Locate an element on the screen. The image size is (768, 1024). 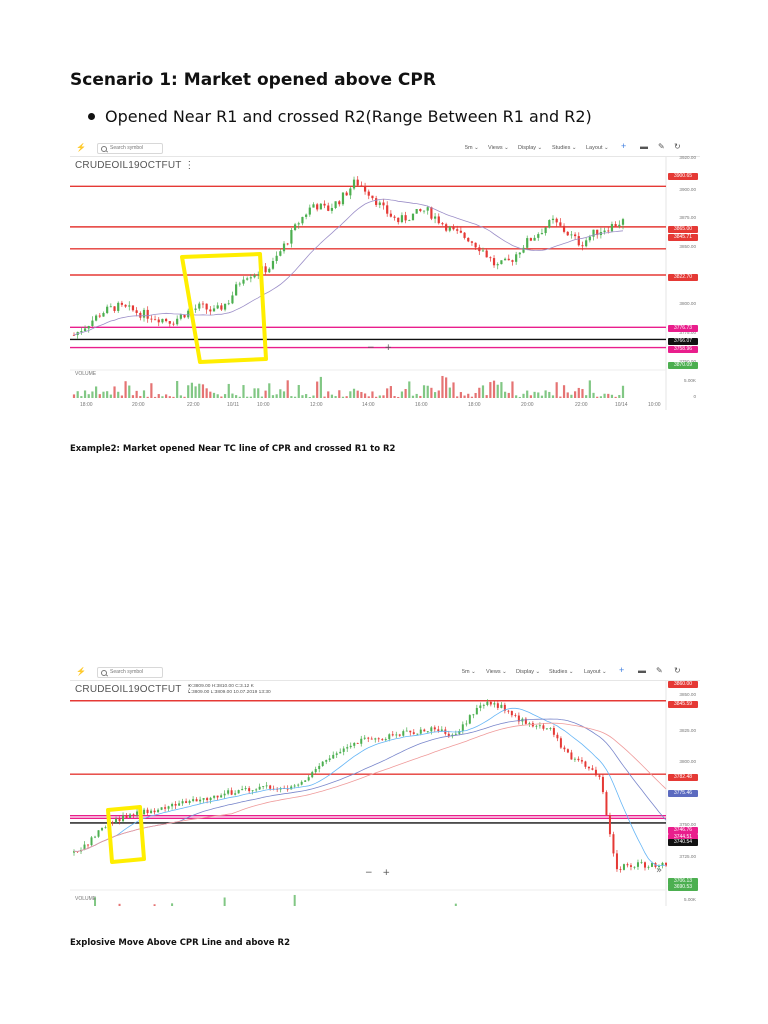
scroll-right-icon: » is located at coordinates (659, 870).